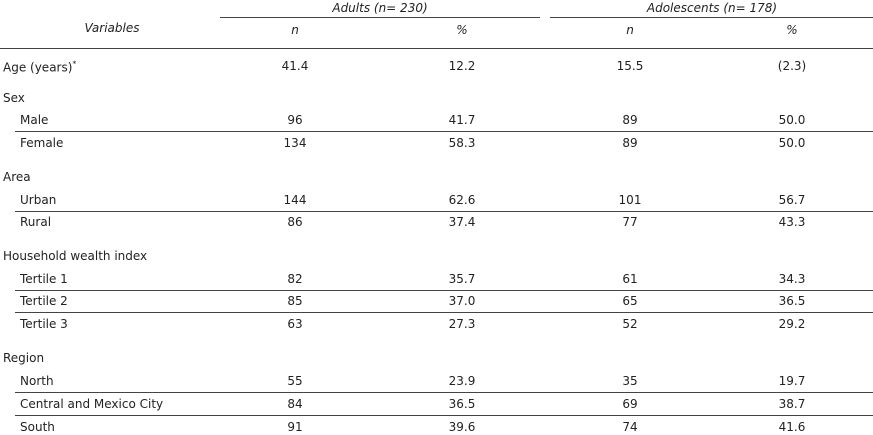 This screenshot has width=873, height=435. Describe the element at coordinates (462, 381) in the screenshot. I see `cell: 23.9` at that location.